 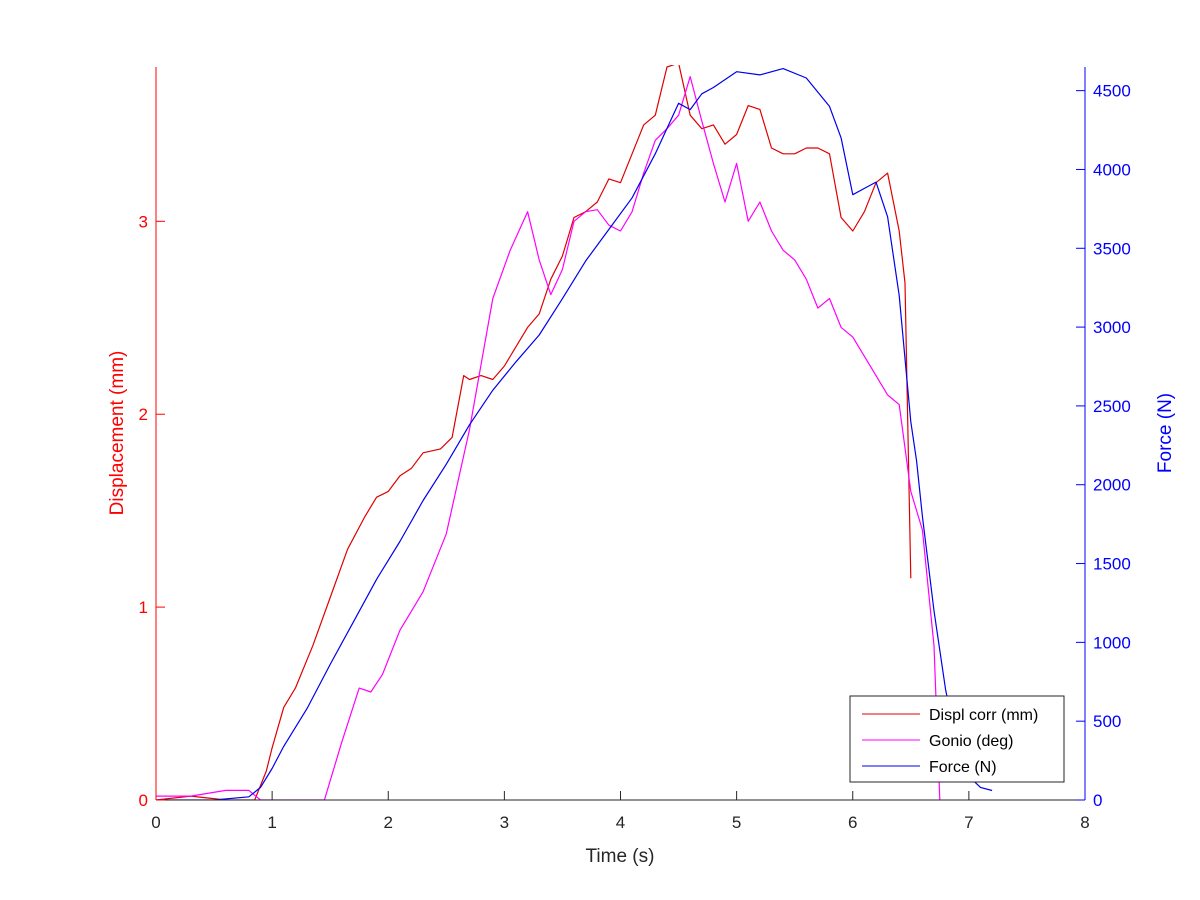 What do you see at coordinates (1112, 169) in the screenshot?
I see `right-tick-label: 4000` at bounding box center [1112, 169].